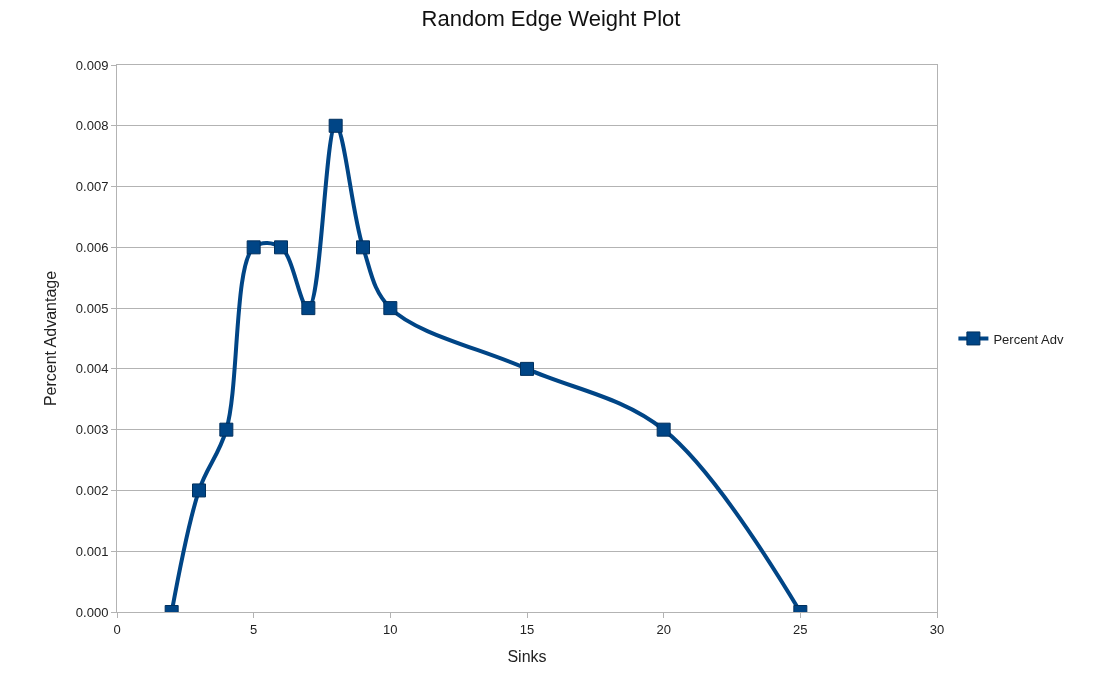 This screenshot has width=1102, height=694. I want to click on x-axis-title: Sinks, so click(527, 657).